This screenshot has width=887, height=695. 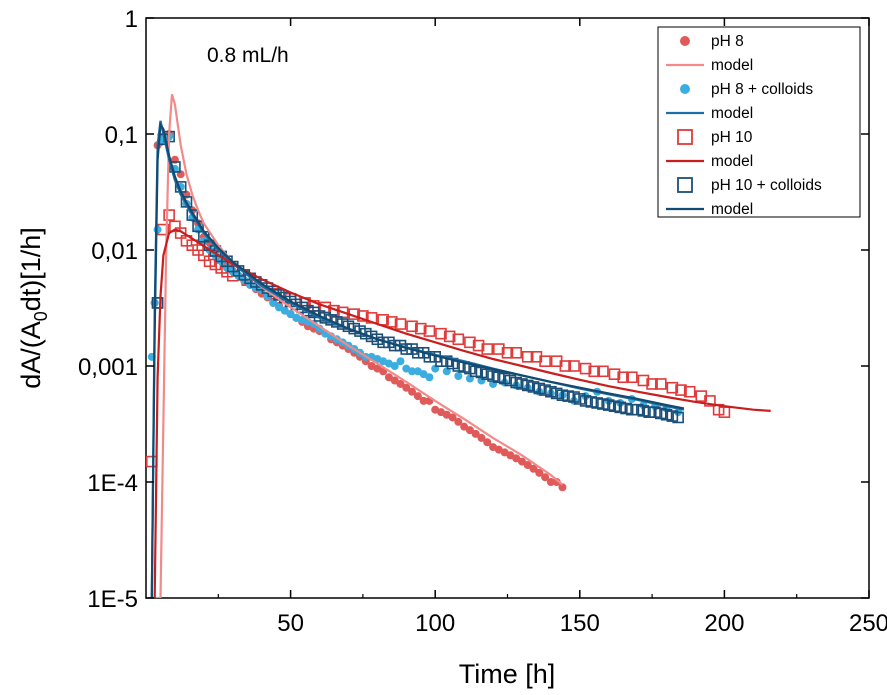 What do you see at coordinates (31, 269) in the screenshot?
I see `y-axis-title-rest: dt)[1/h]` at bounding box center [31, 269].